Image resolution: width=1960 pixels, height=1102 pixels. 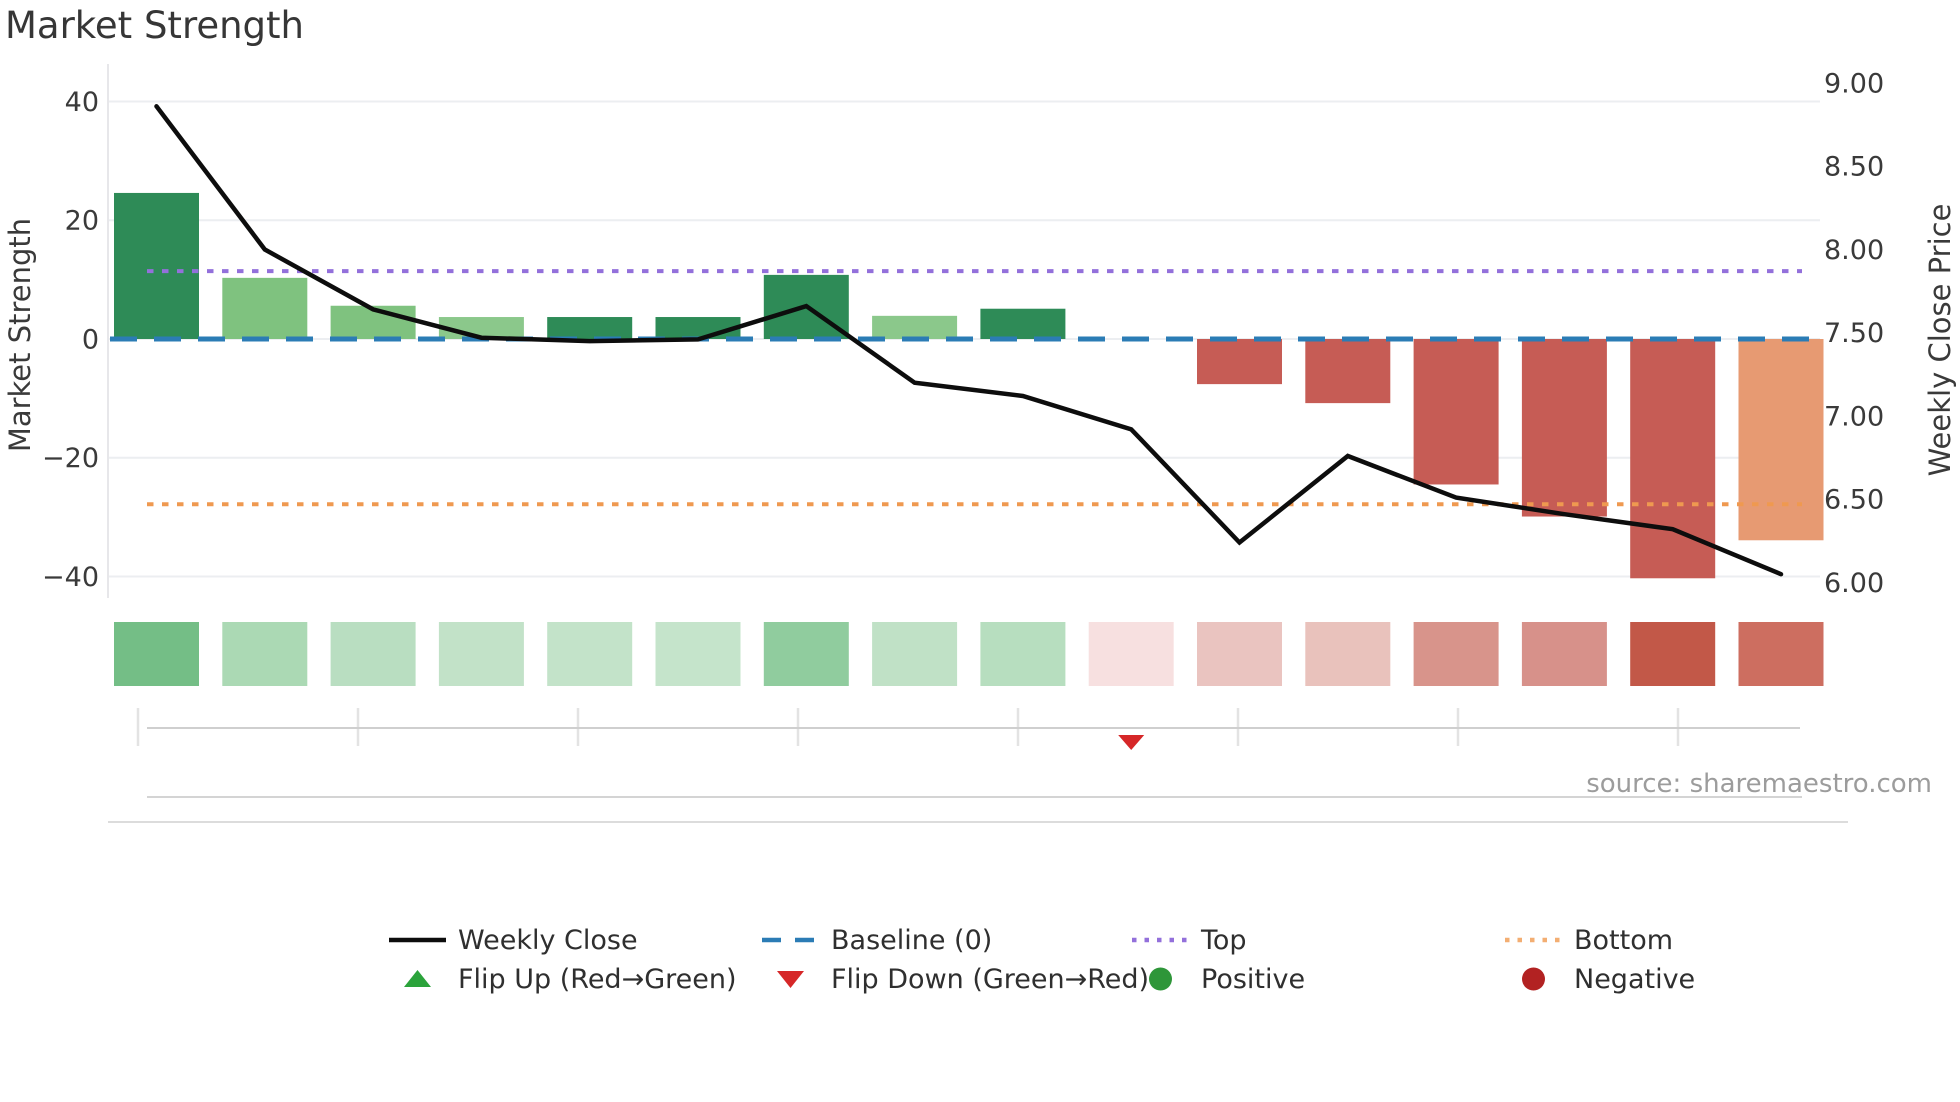 I want to click on flip-down-marker, so click(x=1131, y=742).